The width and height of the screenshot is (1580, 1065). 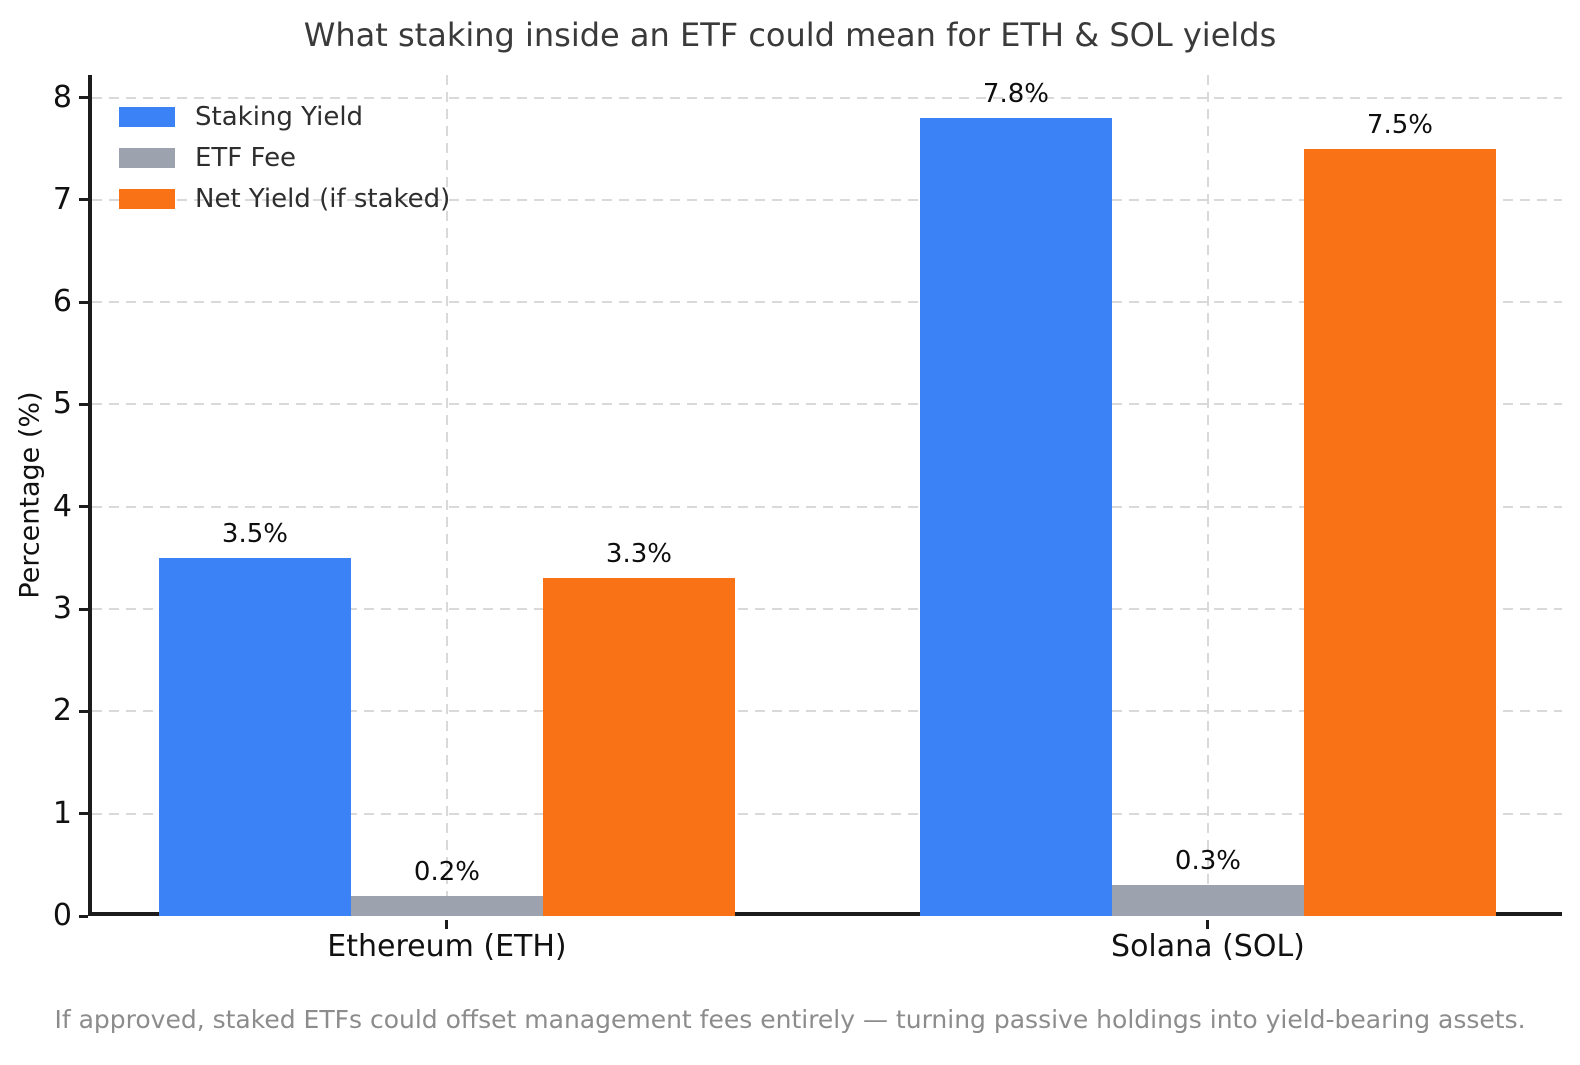 I want to click on legend-label: Net Yield (if staked), so click(x=323, y=199).